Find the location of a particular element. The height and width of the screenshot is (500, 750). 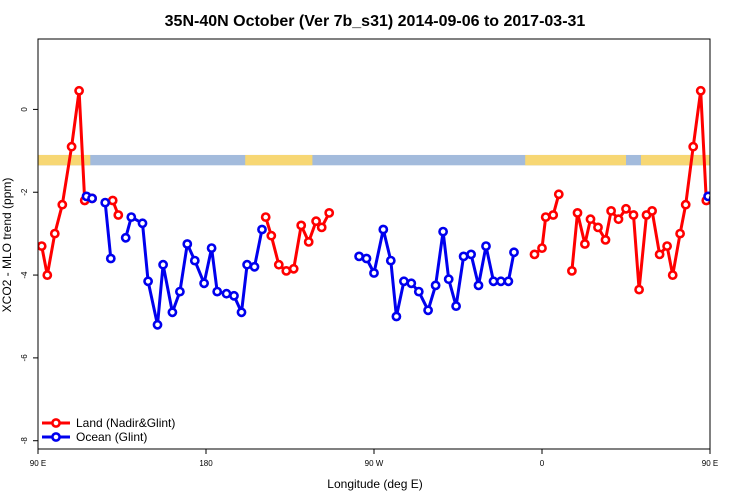

x-tick-label: 0 is located at coordinates (542, 463).